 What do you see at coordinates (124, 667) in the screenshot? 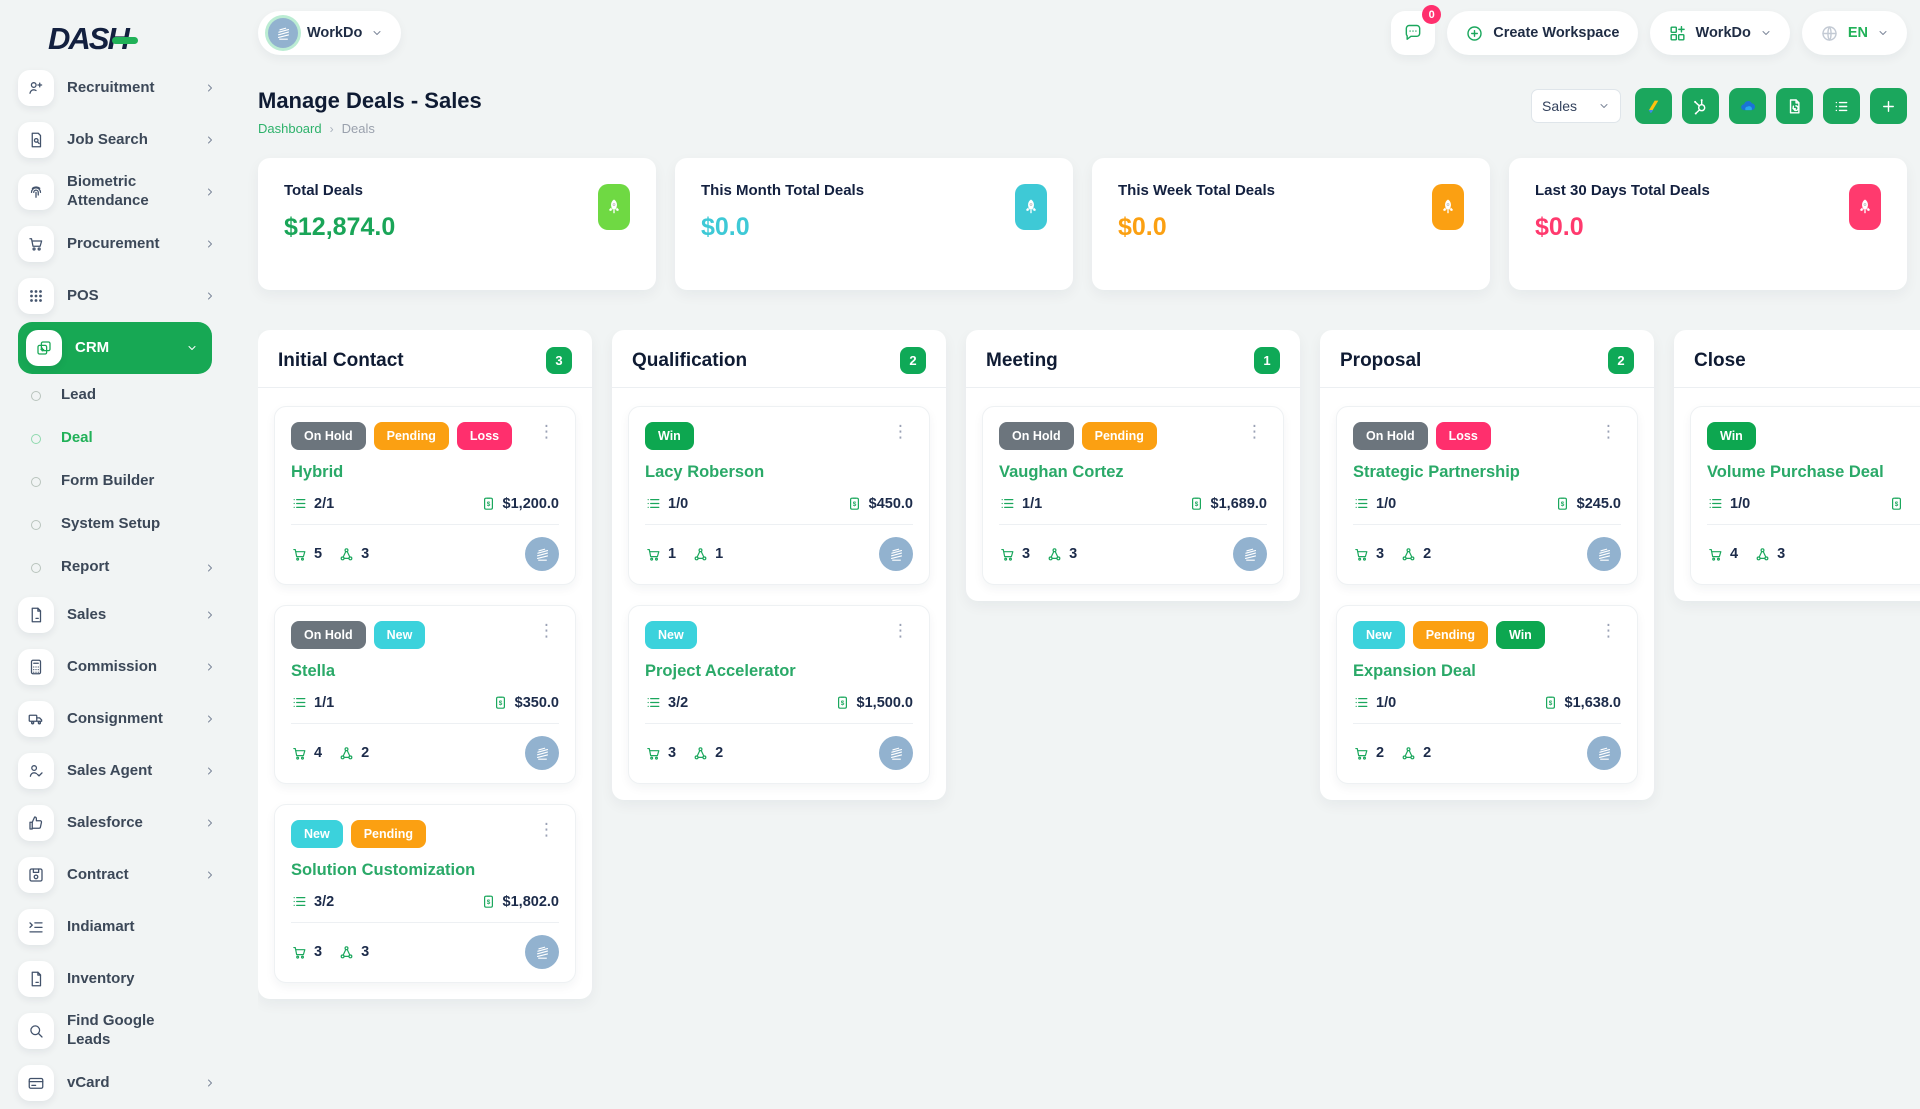
I see `sidebar-item-commission: Commission` at bounding box center [124, 667].